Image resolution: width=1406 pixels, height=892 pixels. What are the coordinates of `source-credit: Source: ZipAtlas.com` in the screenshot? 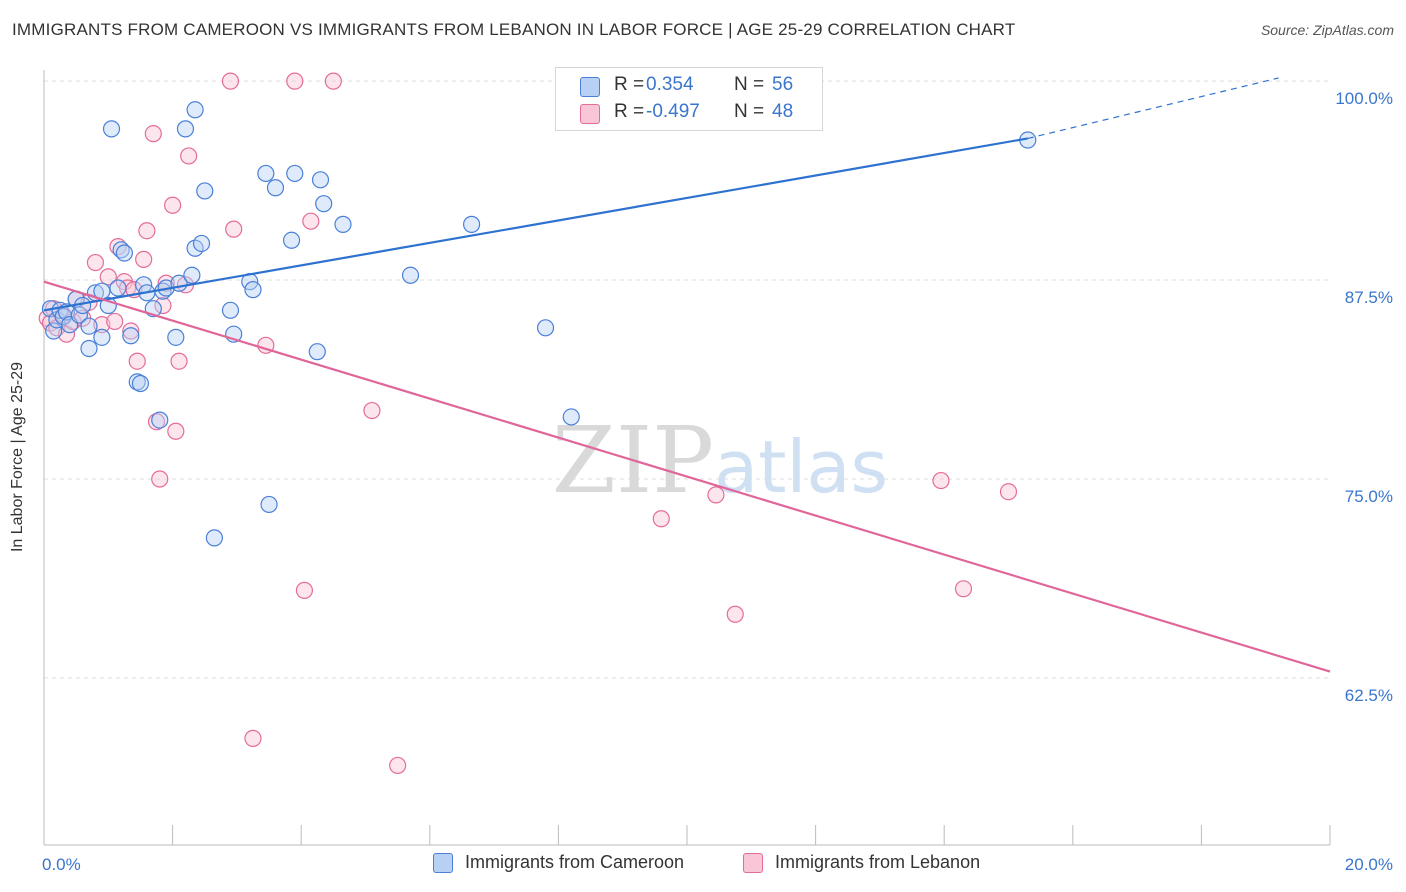 It's located at (1327, 30).